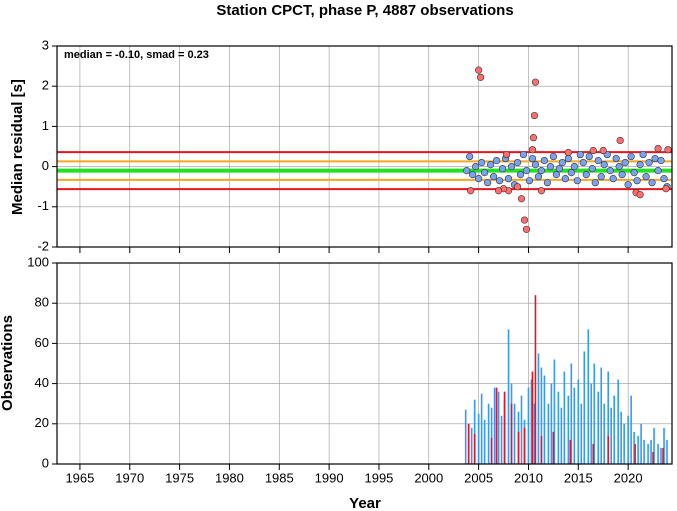 This screenshot has width=677, height=511. Describe the element at coordinates (628, 477) in the screenshot. I see `x-tick-label: 2020` at that location.